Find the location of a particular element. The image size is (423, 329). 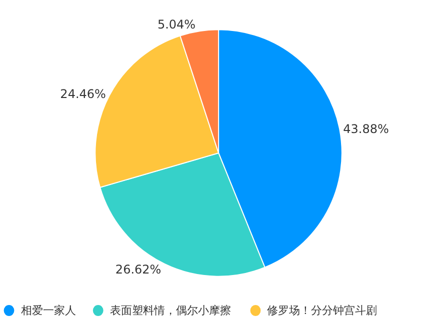

data-label: 26.62% is located at coordinates (138, 269).